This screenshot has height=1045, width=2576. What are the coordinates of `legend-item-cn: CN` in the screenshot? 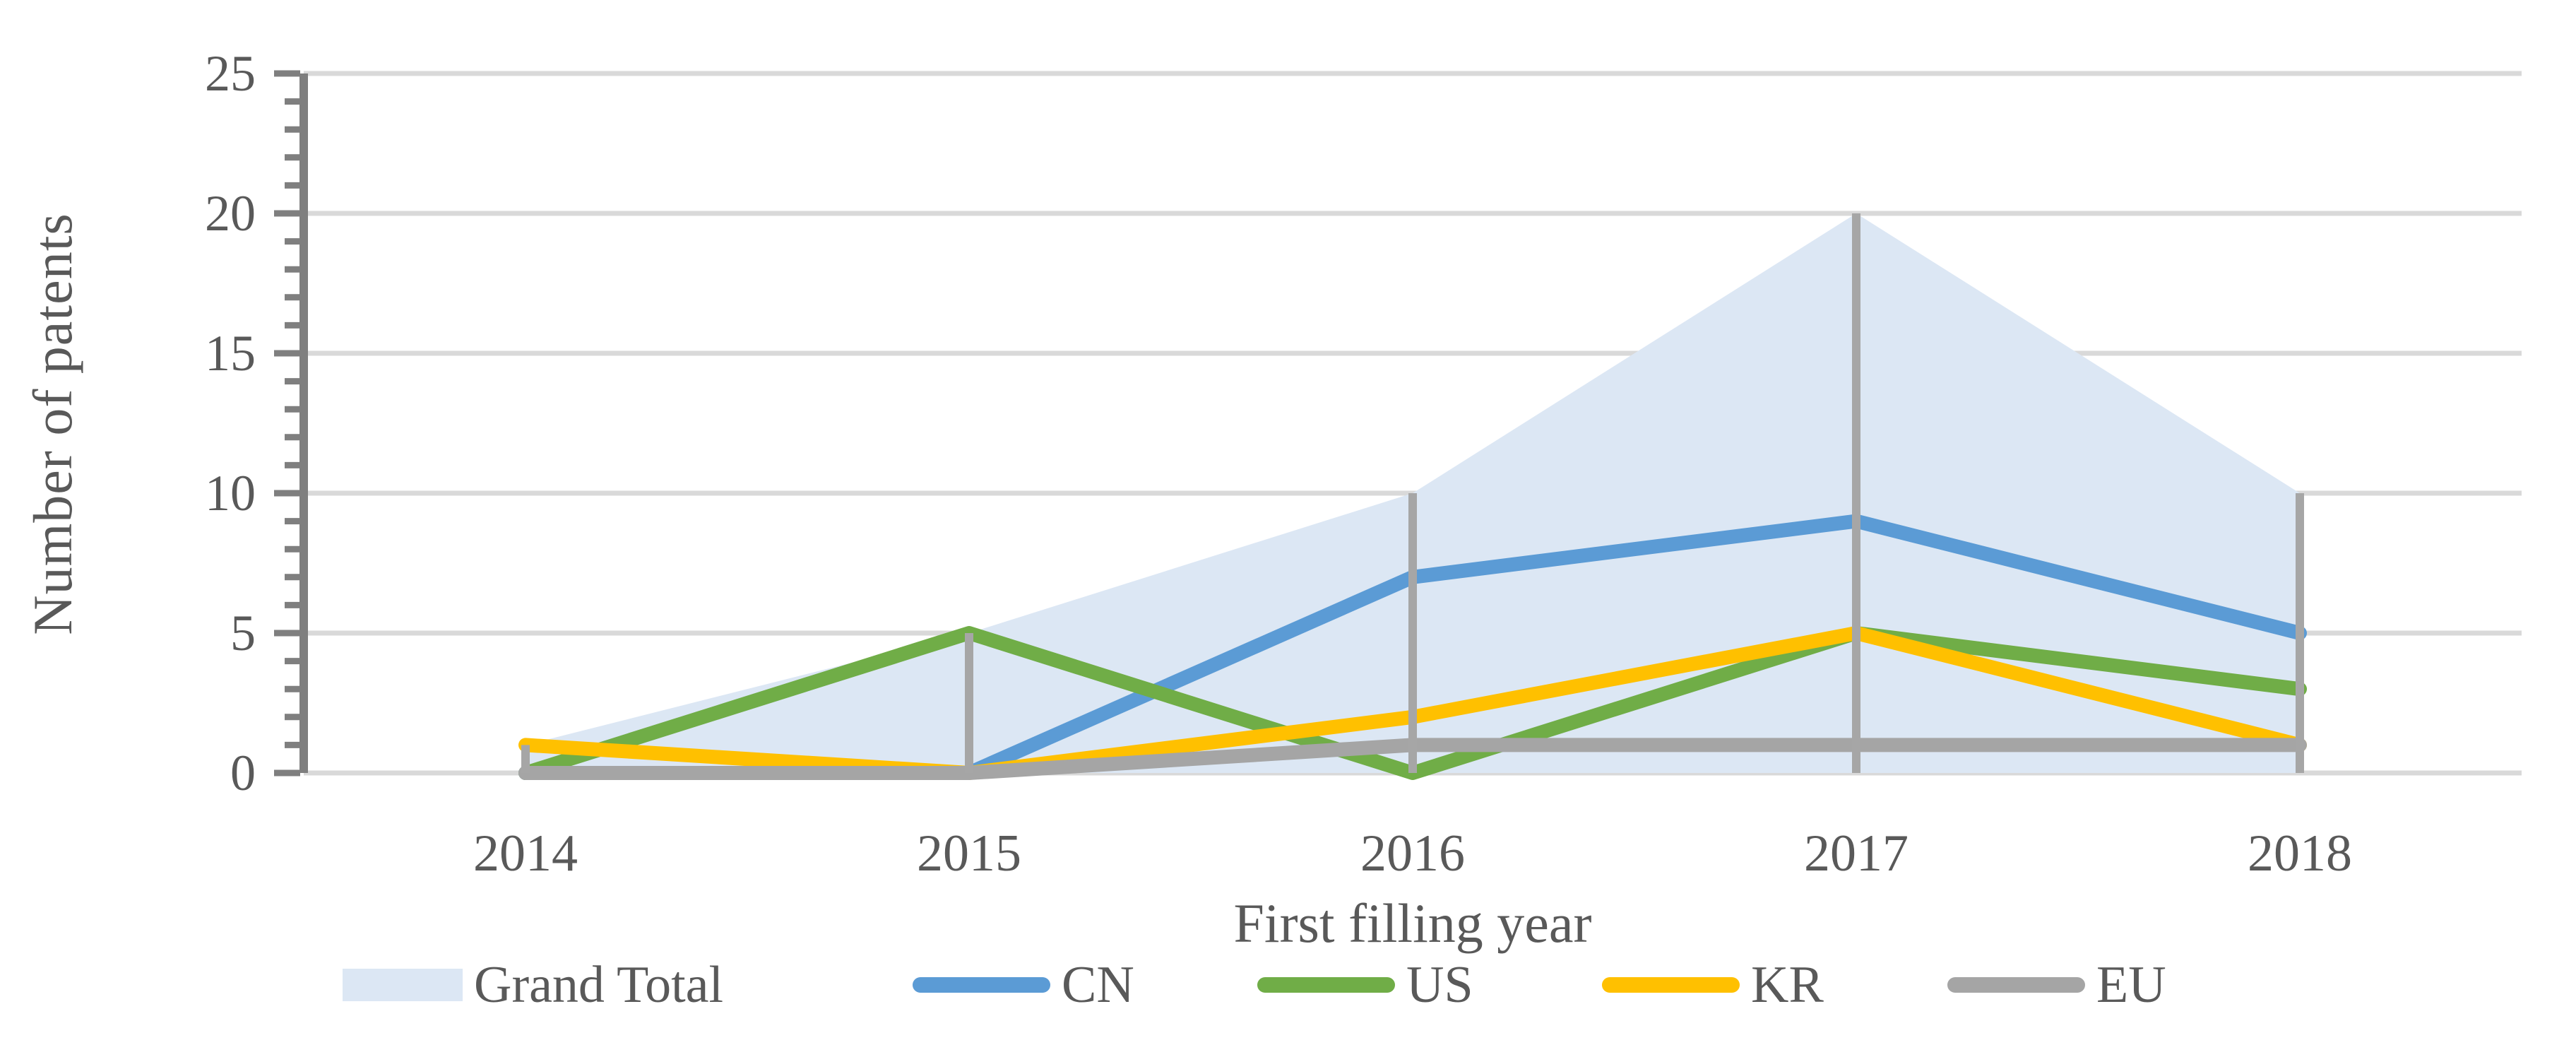 It's located at (1023, 985).